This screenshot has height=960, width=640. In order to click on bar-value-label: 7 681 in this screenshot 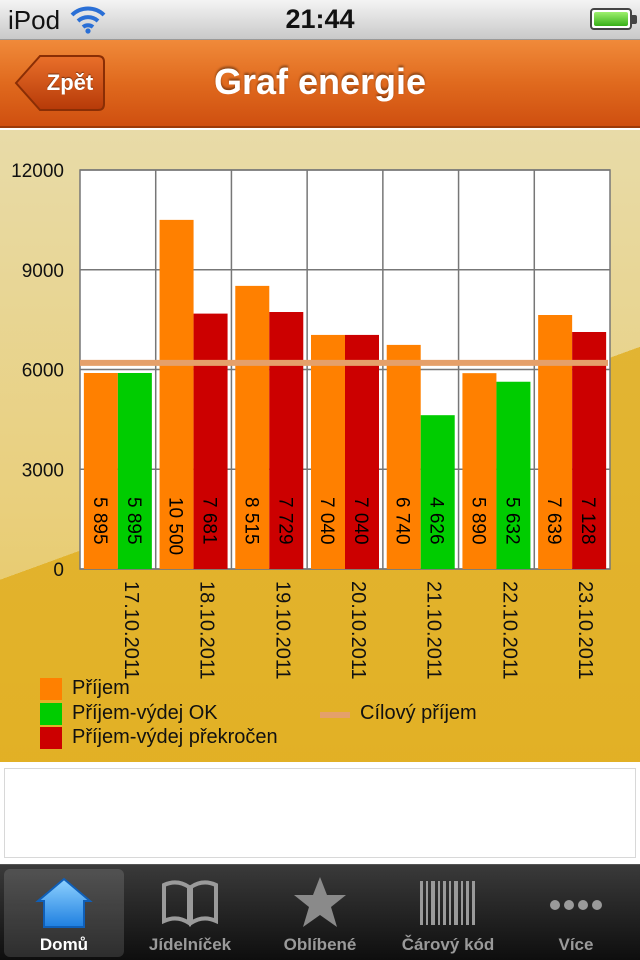, I will do `click(209, 521)`.